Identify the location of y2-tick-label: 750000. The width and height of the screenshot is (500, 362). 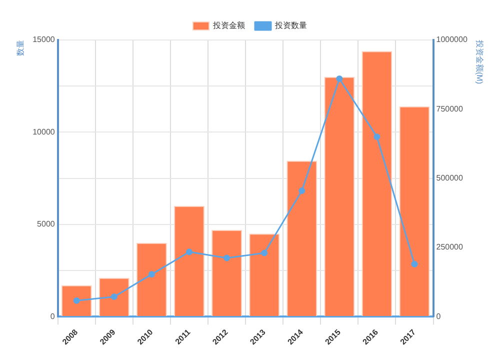
(450, 109).